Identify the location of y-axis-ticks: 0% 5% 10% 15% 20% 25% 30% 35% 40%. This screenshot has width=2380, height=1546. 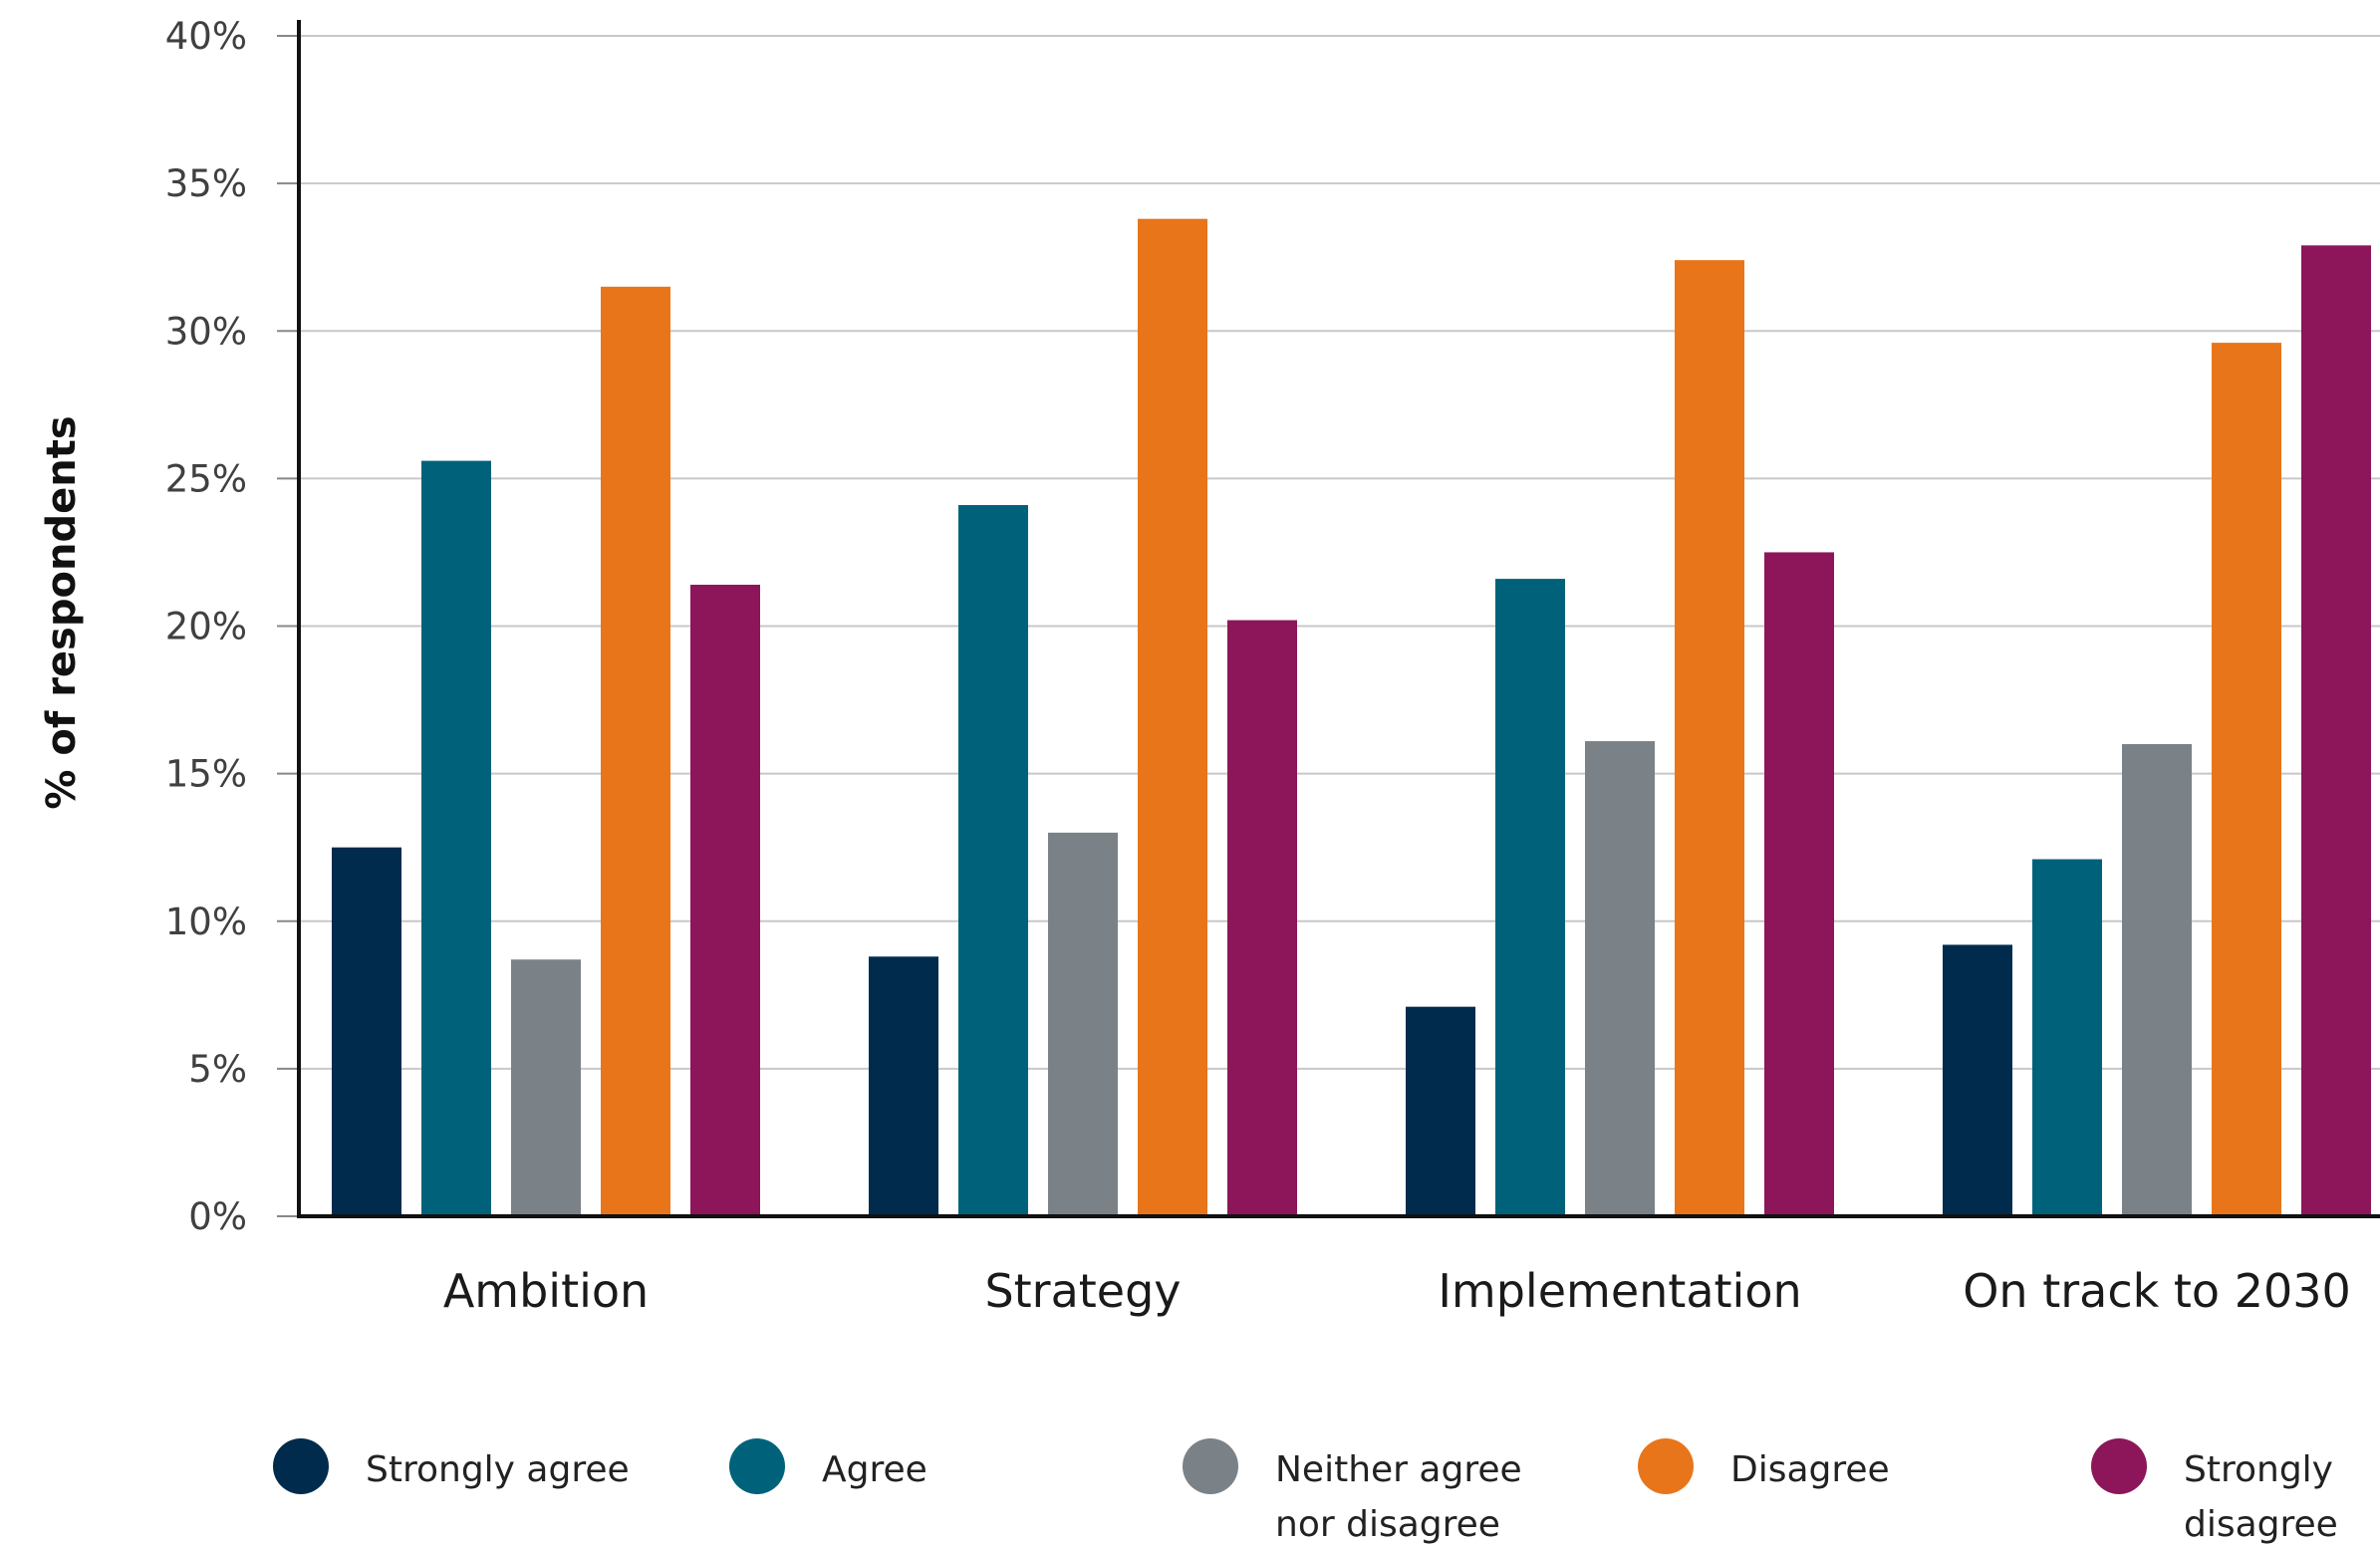
(232, 626).